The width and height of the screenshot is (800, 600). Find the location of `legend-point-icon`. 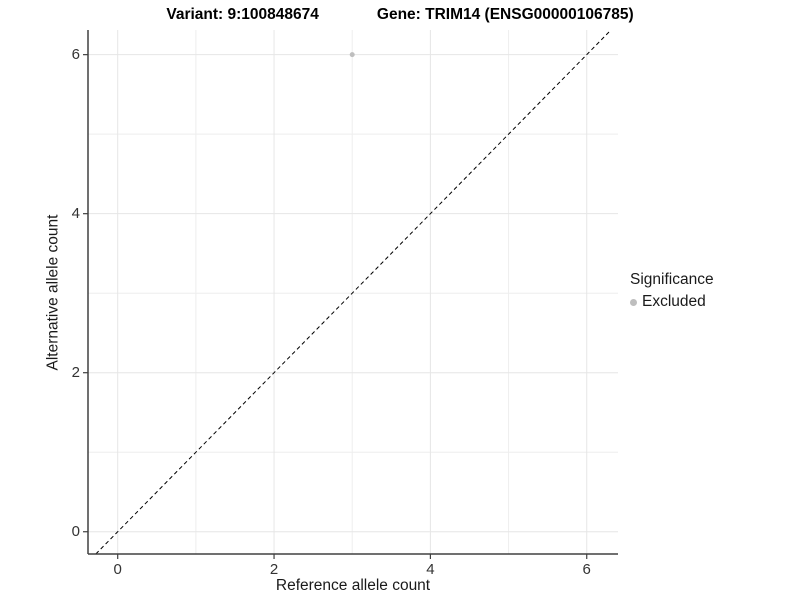

legend-point-icon is located at coordinates (633, 302).